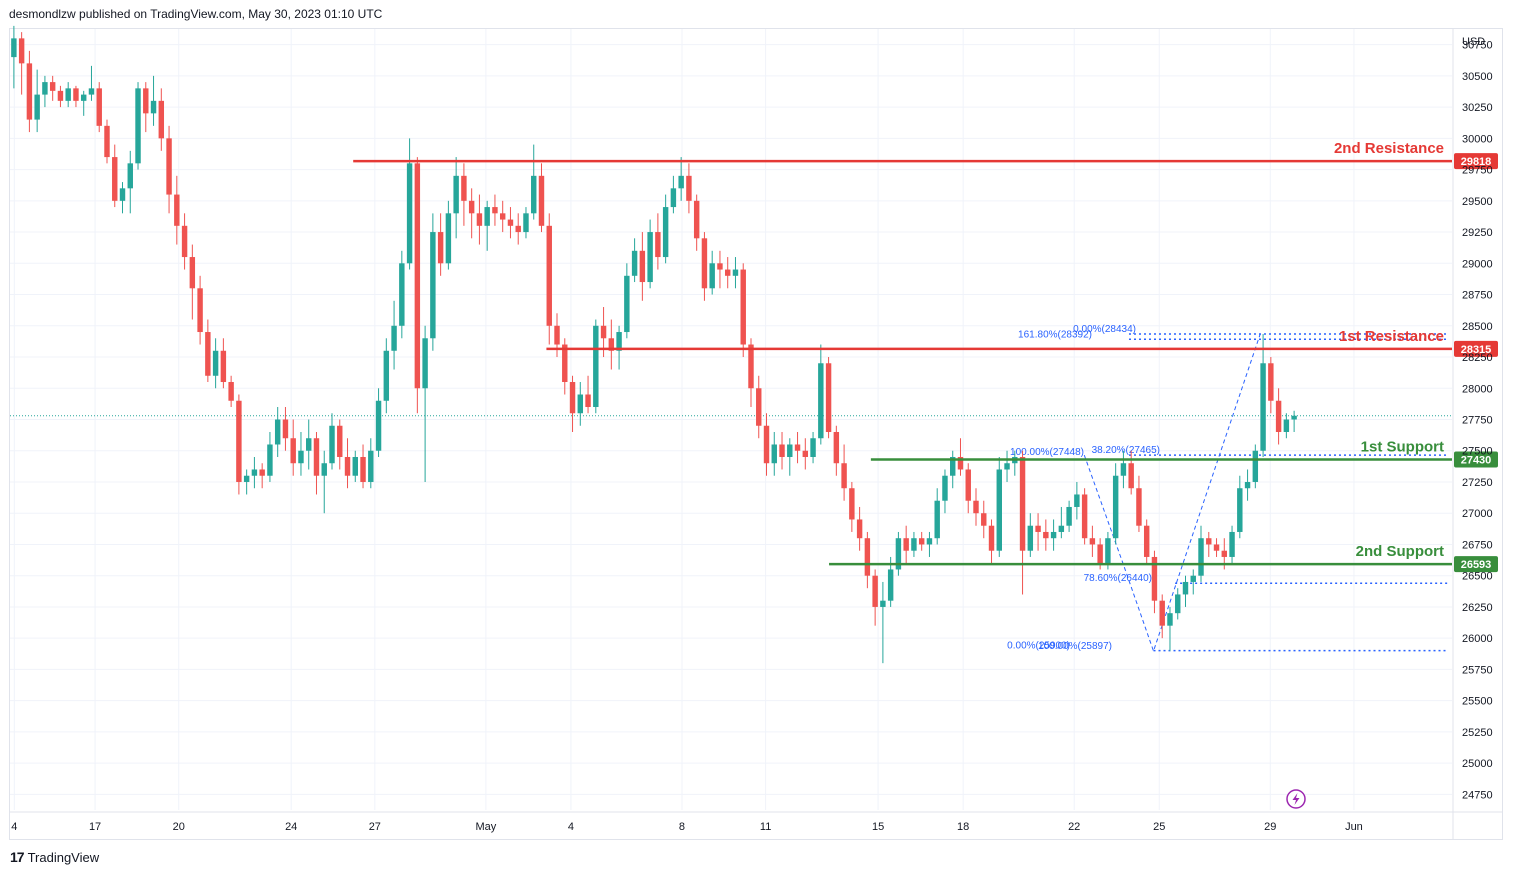 The image size is (1513, 875). I want to click on fib-label: 0.00%(25900), so click(1038, 646).